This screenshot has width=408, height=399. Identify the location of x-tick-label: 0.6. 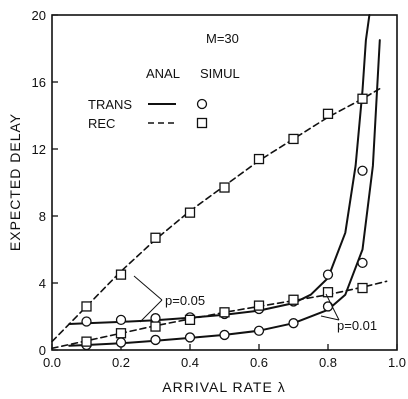
(259, 362).